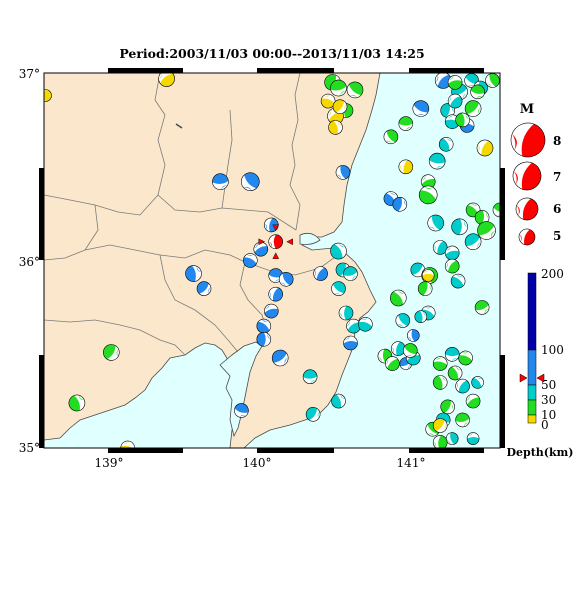 This screenshot has width=585, height=600. Describe the element at coordinates (241, 389) in the screenshot. I see `tokyo-bay-water` at that location.